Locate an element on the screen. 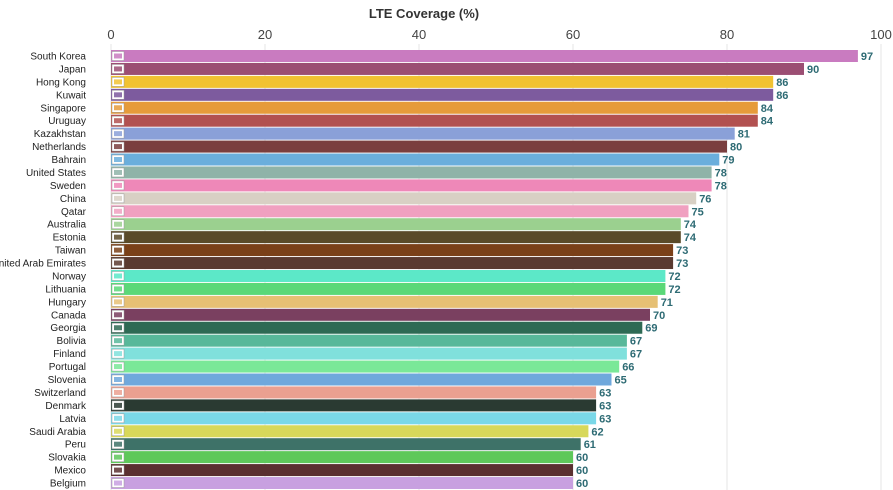 Image resolution: width=893 pixels, height=490 pixels. category-label: Norway is located at coordinates (69, 276).